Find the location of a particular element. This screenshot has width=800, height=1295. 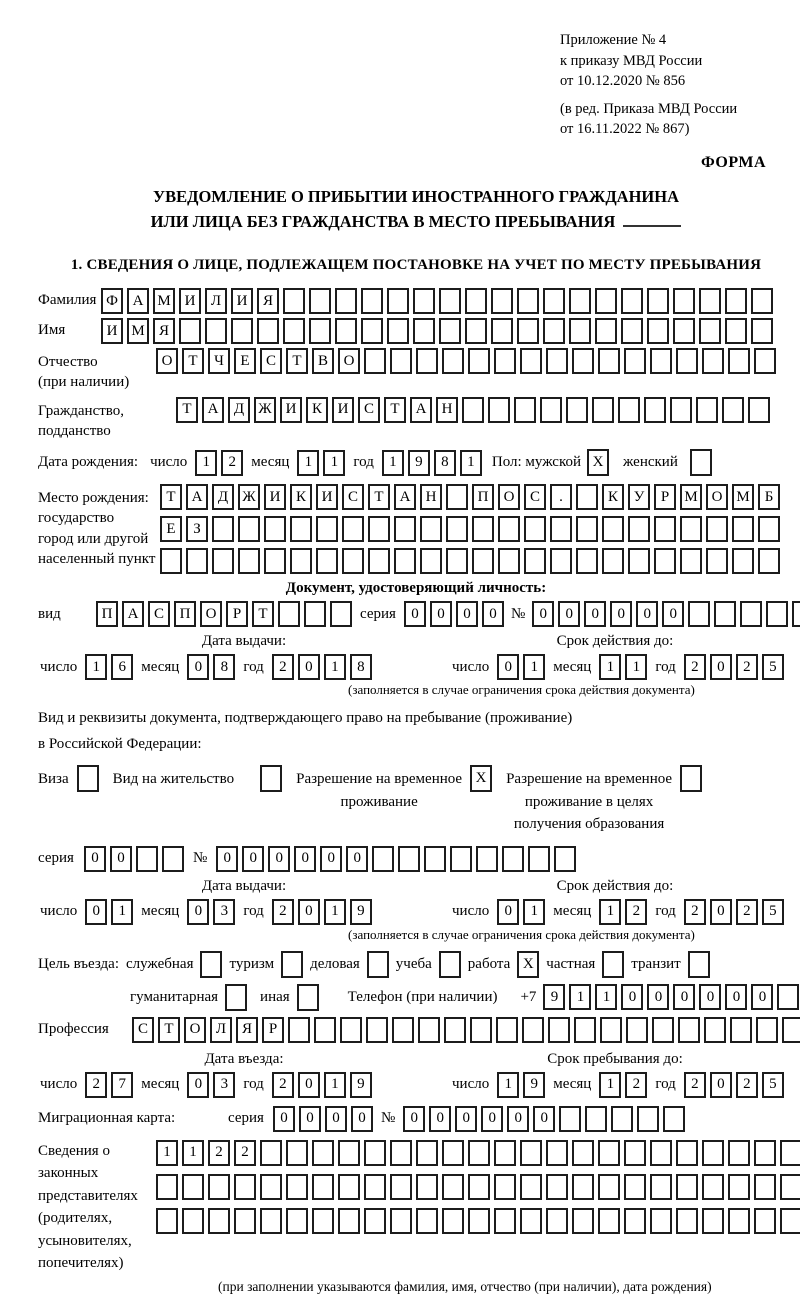

char-cell: . is located at coordinates (561, 497).